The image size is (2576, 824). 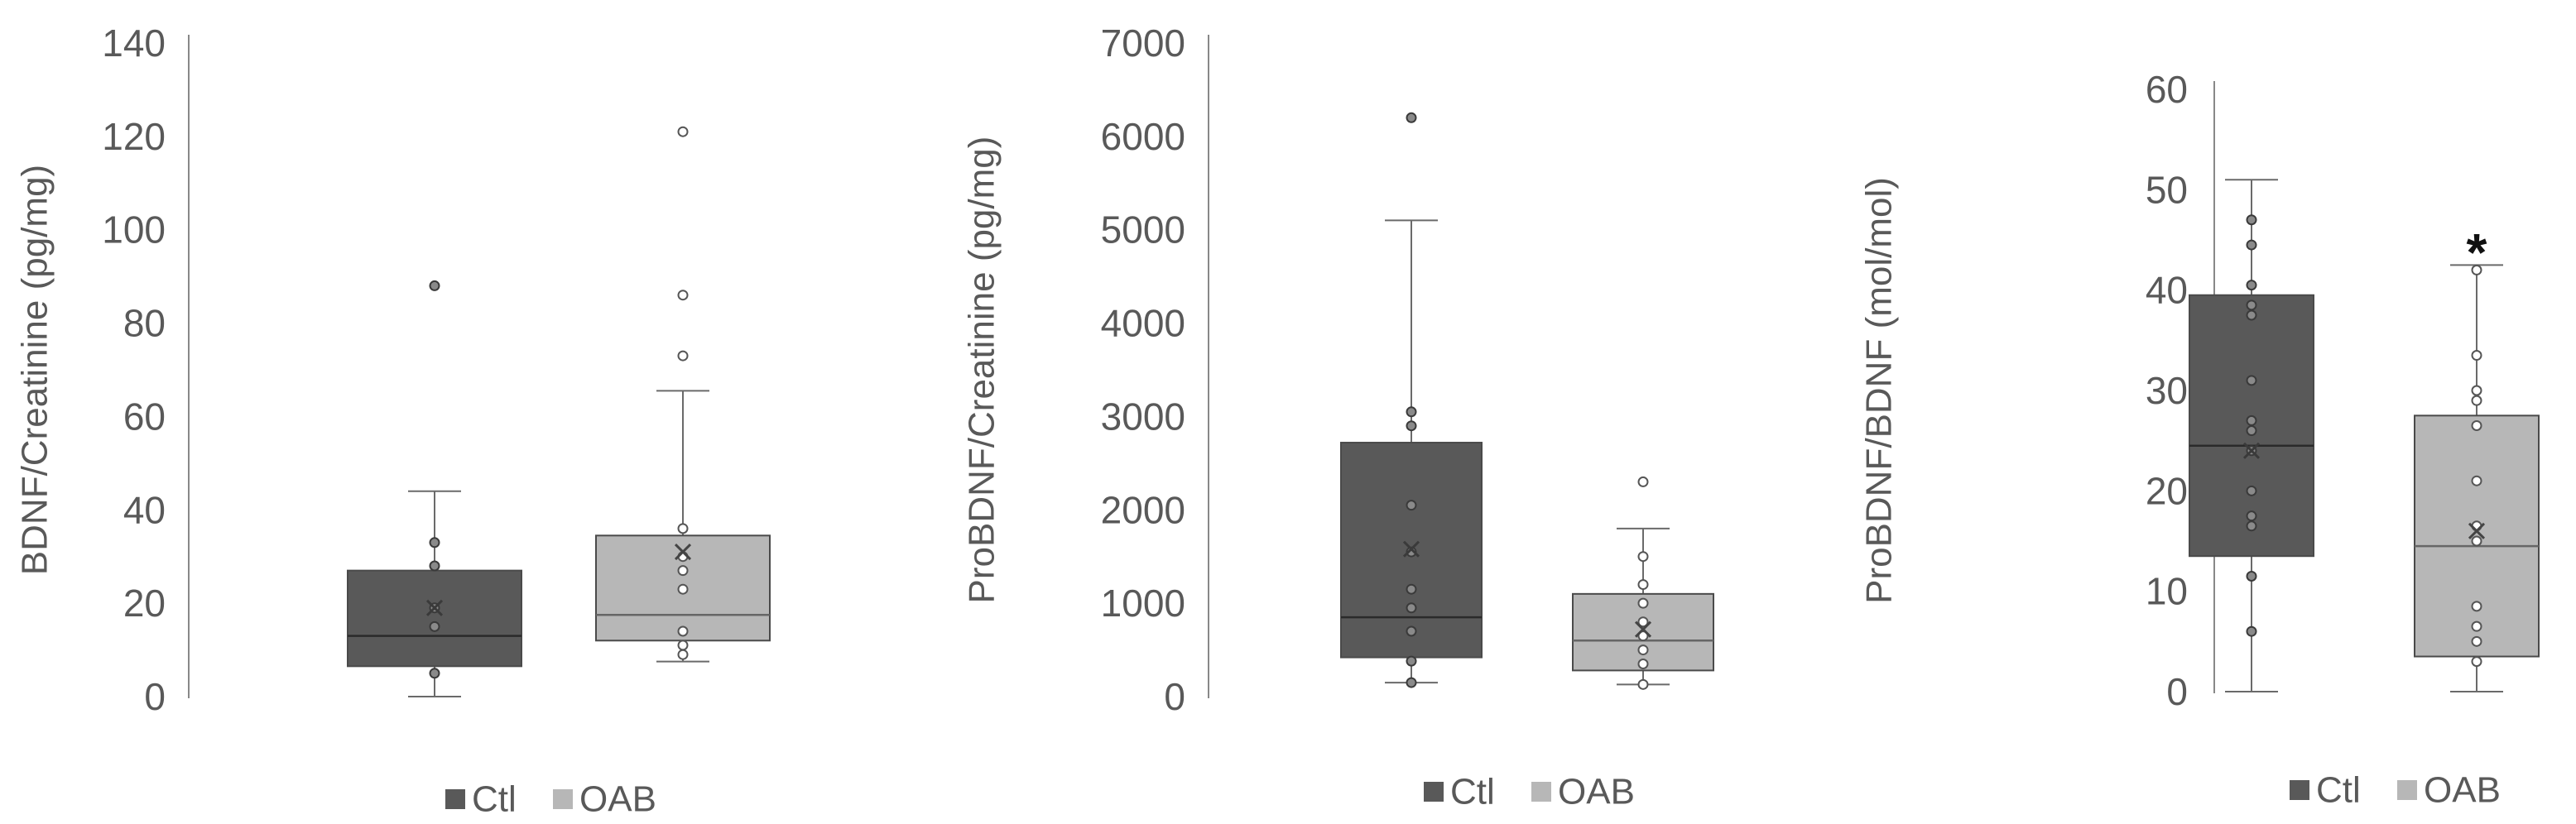 What do you see at coordinates (2167, 189) in the screenshot?
I see `y-tick-label: 50` at bounding box center [2167, 189].